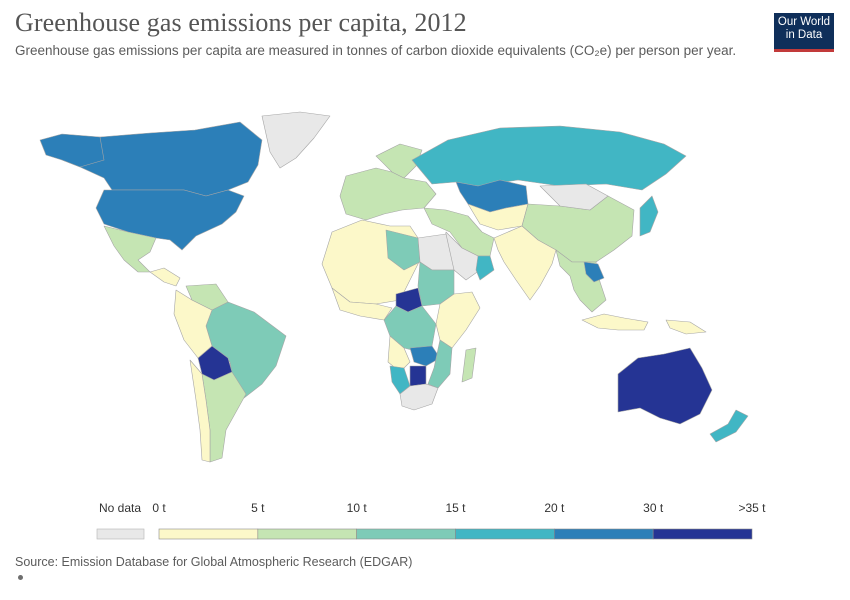  Describe the element at coordinates (455, 508) in the screenshot. I see `legend-tick-label-3: 15 t` at that location.